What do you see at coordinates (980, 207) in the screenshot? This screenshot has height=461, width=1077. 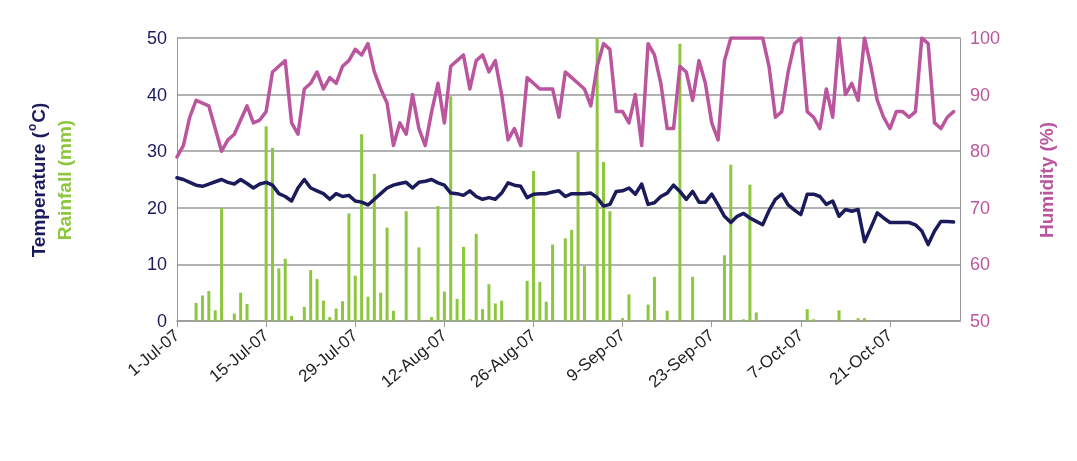 I see `y2-tick-label: 70` at bounding box center [980, 207].